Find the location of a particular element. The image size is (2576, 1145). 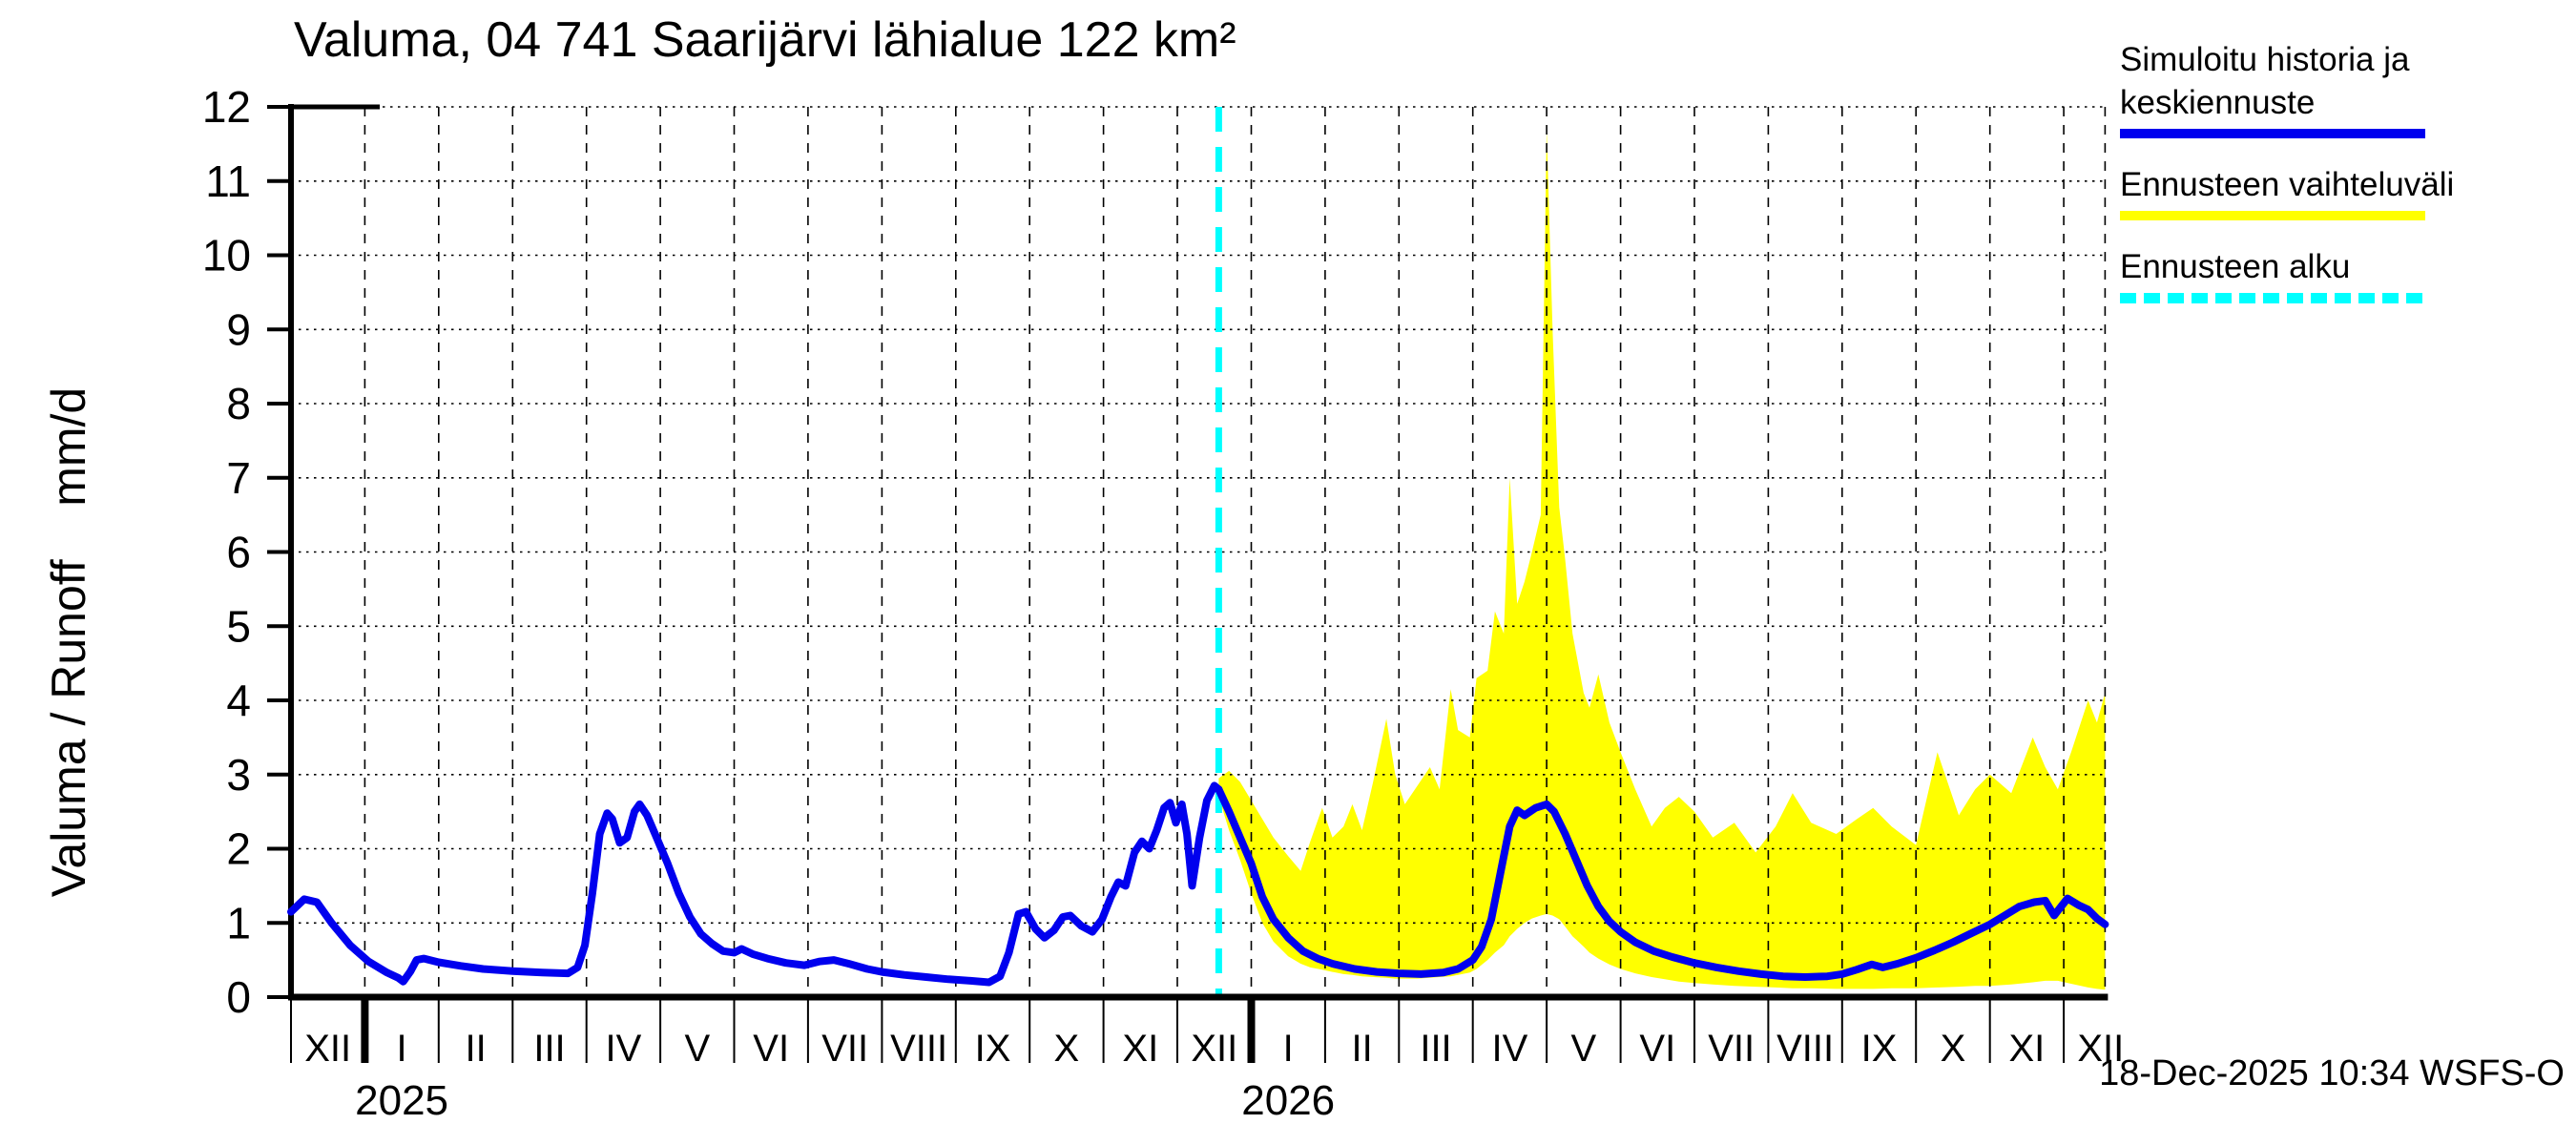

legend-swatch-forecast-start-dashes is located at coordinates (2272, 298).